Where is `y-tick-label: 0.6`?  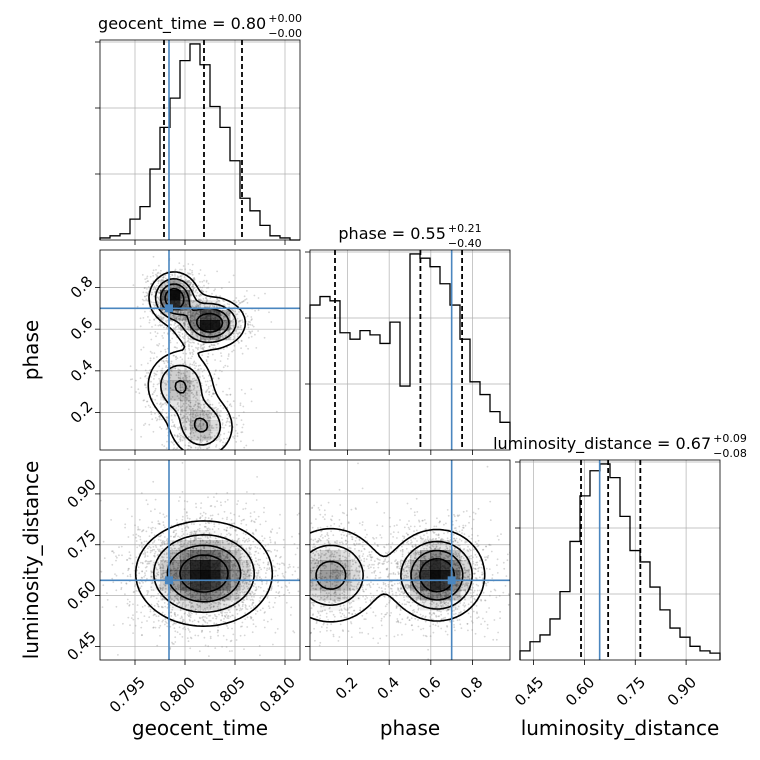 y-tick-label: 0.6 is located at coordinates (82, 329).